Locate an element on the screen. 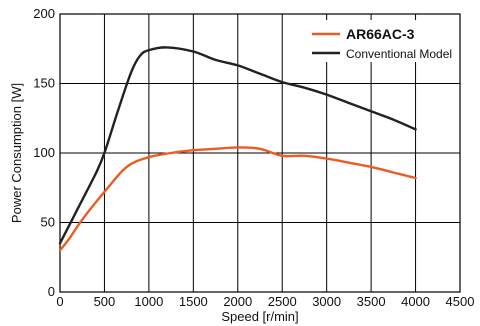 The width and height of the screenshot is (480, 326). x-tick-label: 4000 is located at coordinates (415, 301).